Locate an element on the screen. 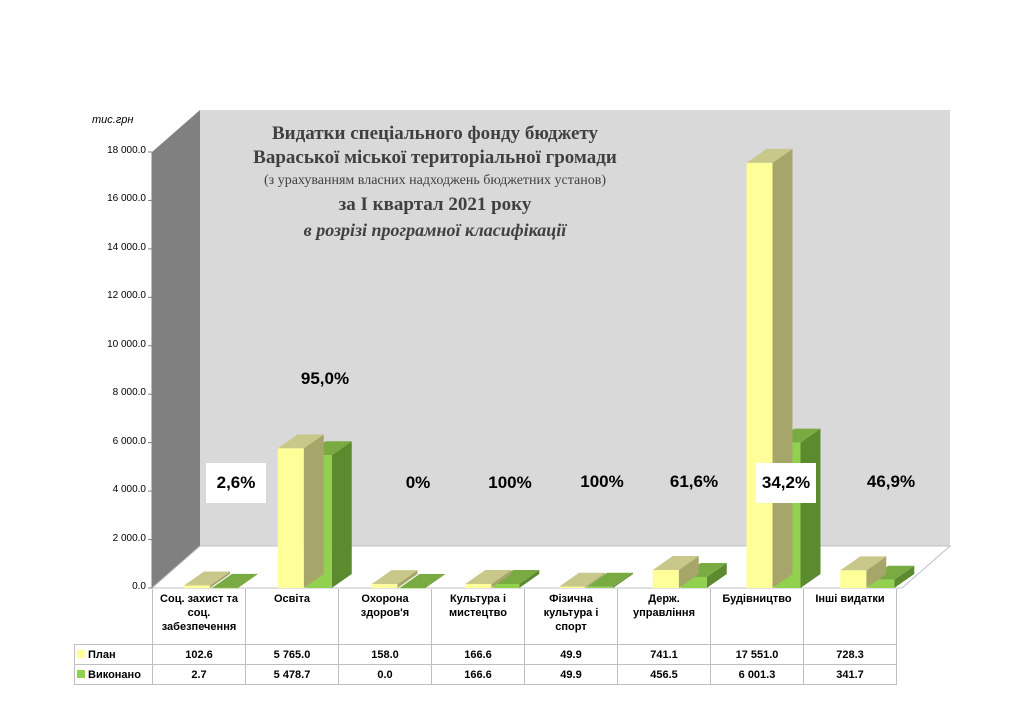 This screenshot has height=724, width=1025. bar-done-7-side is located at coordinates (904, 576).